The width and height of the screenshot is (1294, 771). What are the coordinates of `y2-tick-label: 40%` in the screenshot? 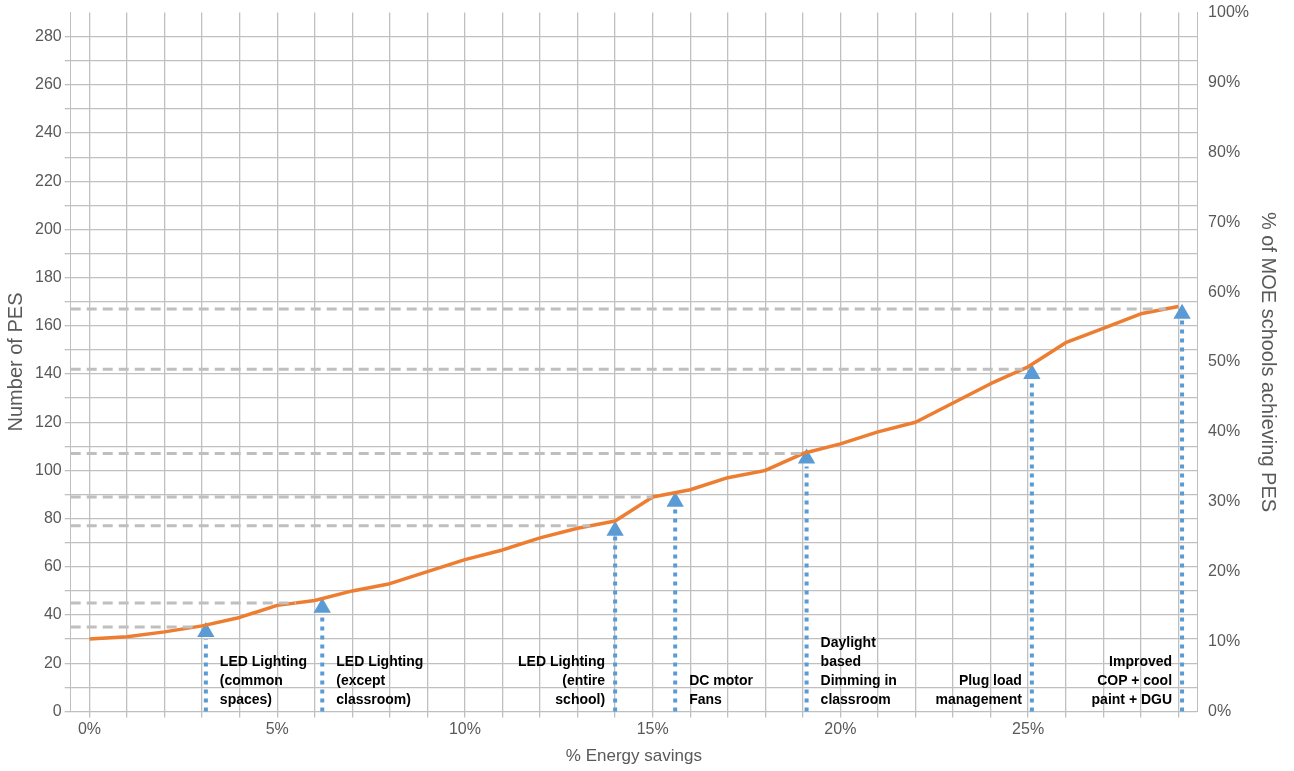 It's located at (1224, 431).